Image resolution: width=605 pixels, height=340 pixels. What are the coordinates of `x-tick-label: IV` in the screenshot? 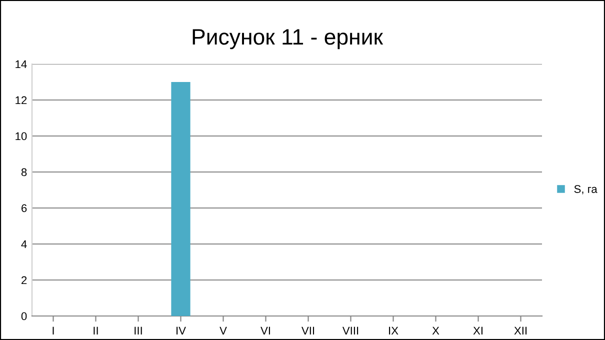 It's located at (181, 330).